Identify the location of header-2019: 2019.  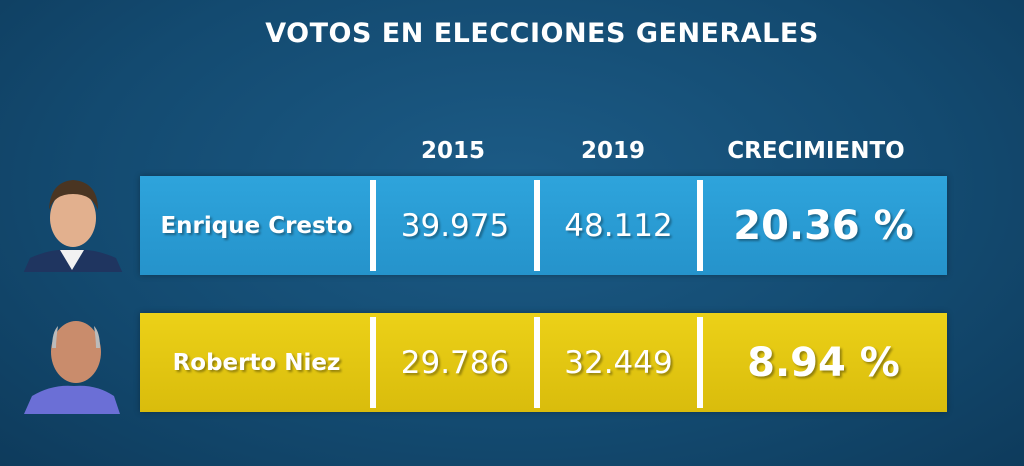
(613, 151).